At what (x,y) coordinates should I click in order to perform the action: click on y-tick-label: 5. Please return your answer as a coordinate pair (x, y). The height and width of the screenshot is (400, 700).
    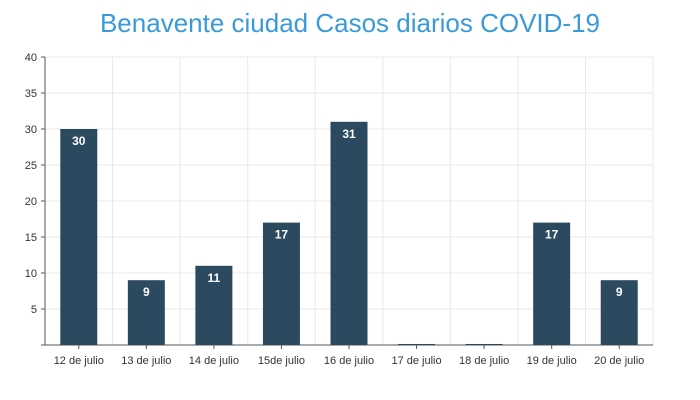
    Looking at the image, I should click on (34, 310).